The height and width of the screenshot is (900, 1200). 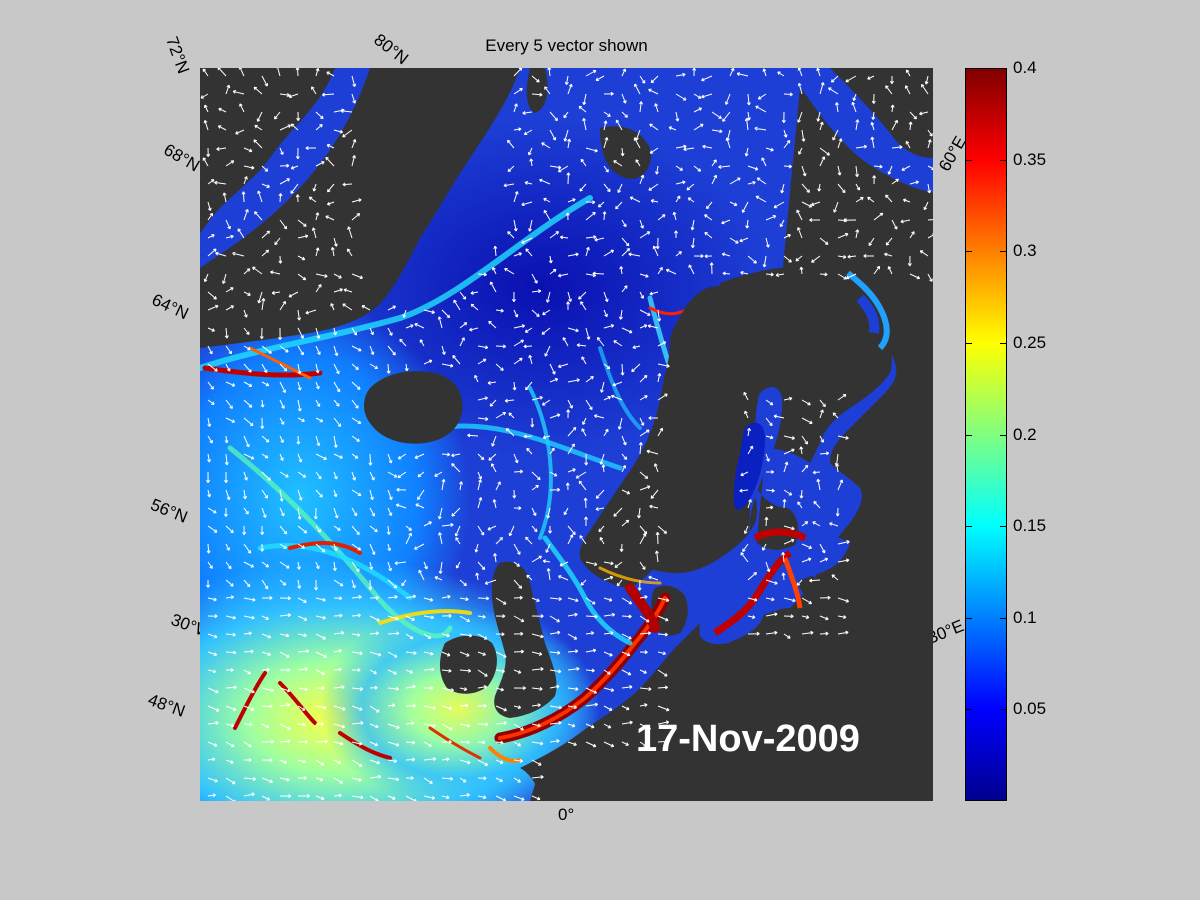 What do you see at coordinates (1025, 617) in the screenshot?
I see `colorbar-tick-label: 0.1` at bounding box center [1025, 617].